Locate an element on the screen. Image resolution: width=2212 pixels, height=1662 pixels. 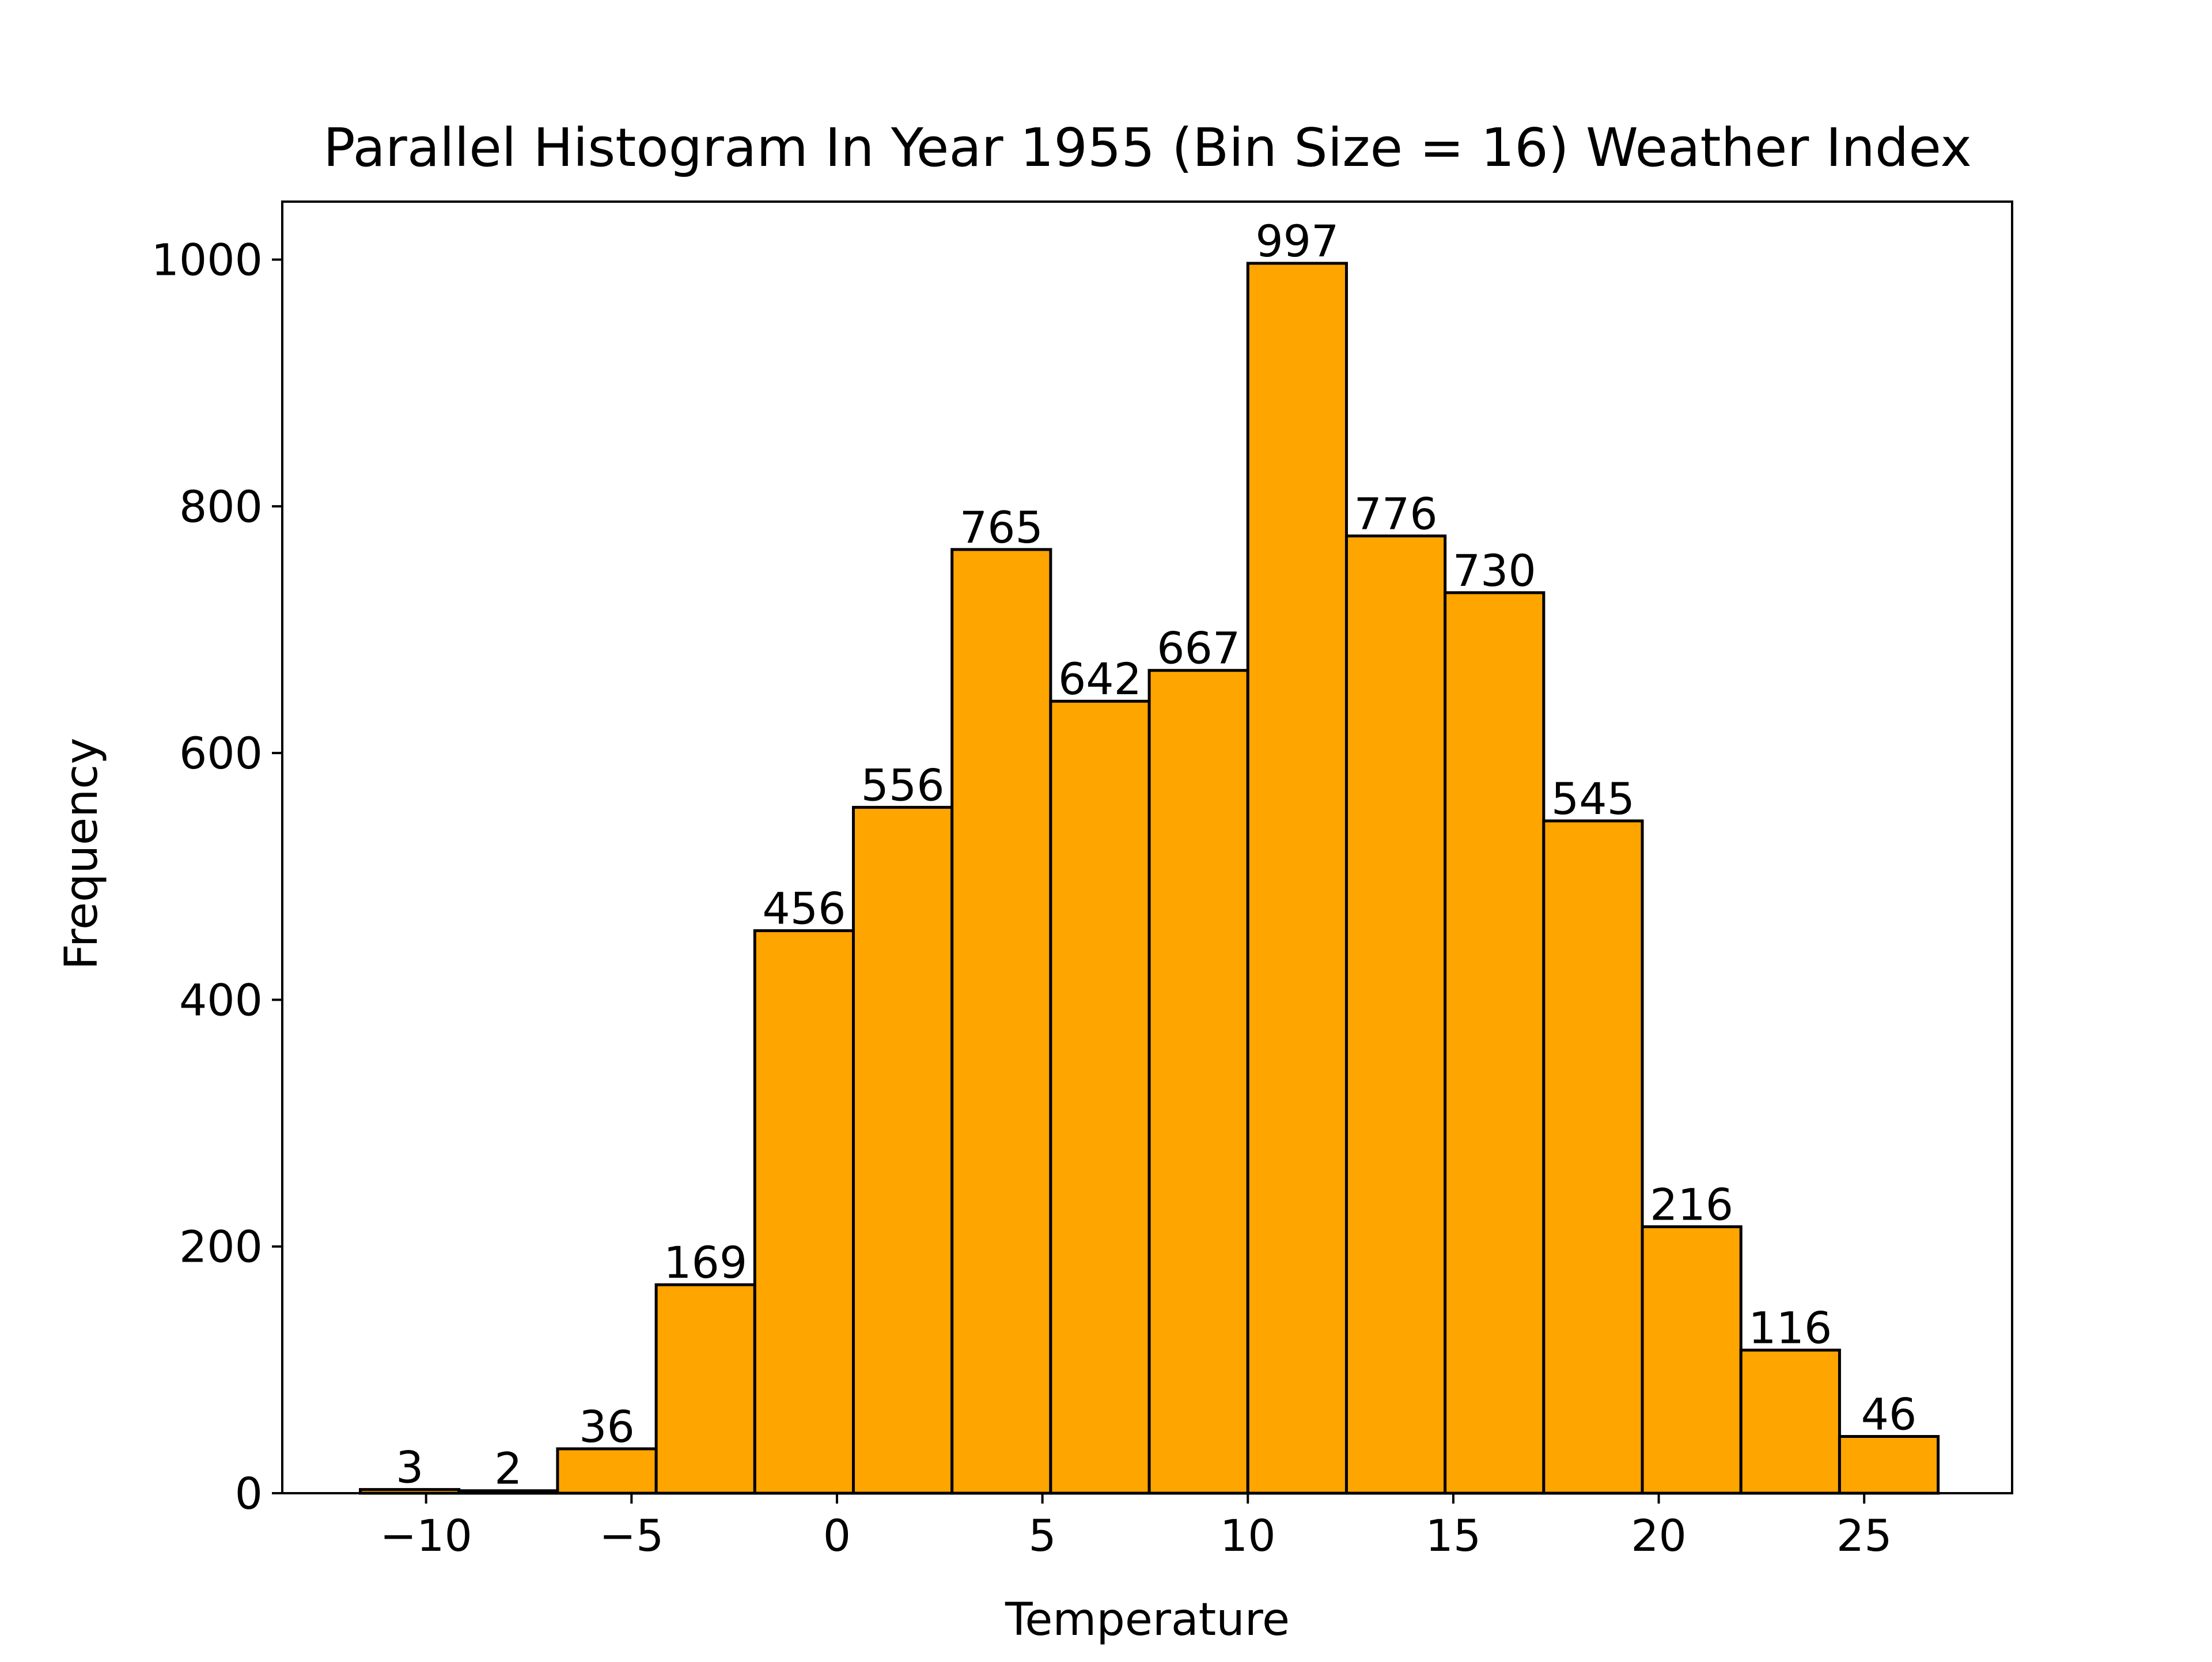
y-axis: 0 200 400 600 800 1000 is located at coordinates (216, 877).